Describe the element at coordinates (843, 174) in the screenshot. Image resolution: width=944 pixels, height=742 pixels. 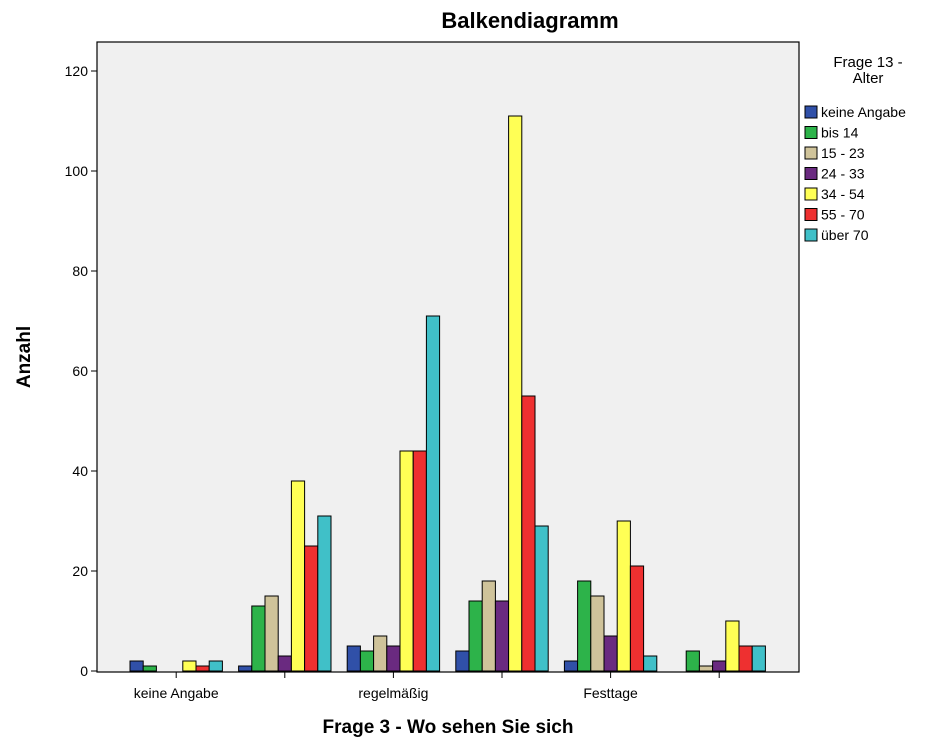
I see `legend-label: 24 - 33` at that location.